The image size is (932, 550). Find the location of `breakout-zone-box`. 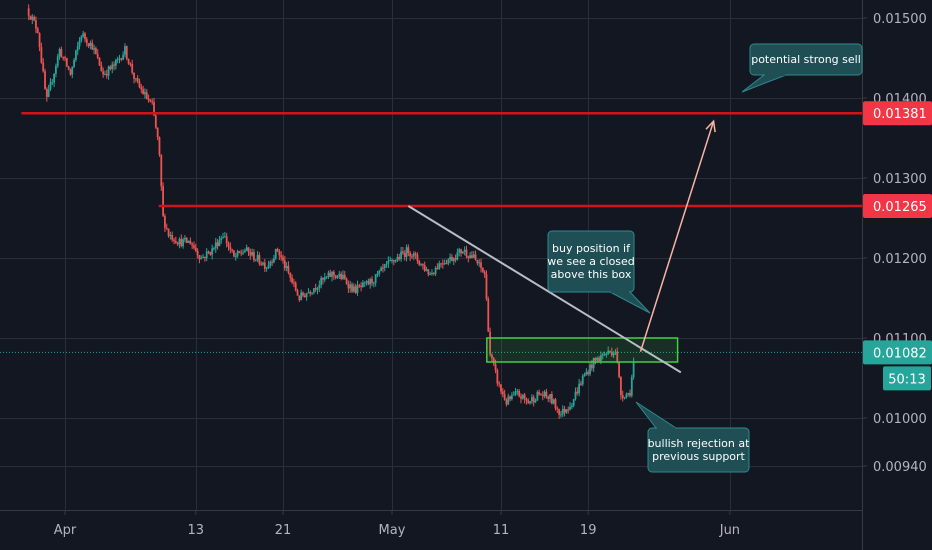

breakout-zone-box is located at coordinates (582, 350).